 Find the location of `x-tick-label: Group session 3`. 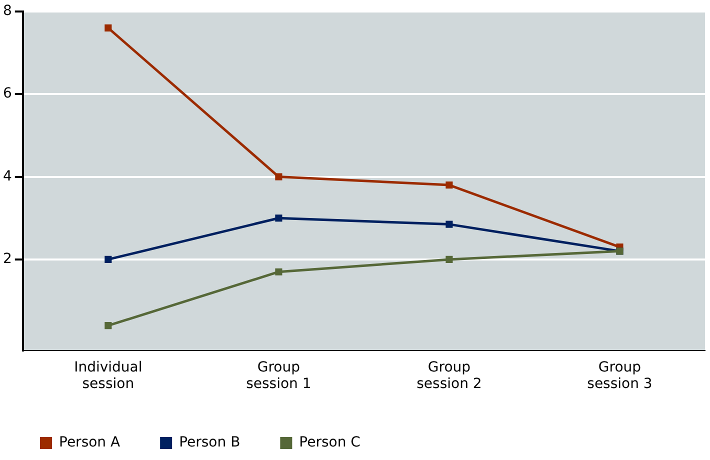

x-tick-label: Group session 3 is located at coordinates (619, 375).